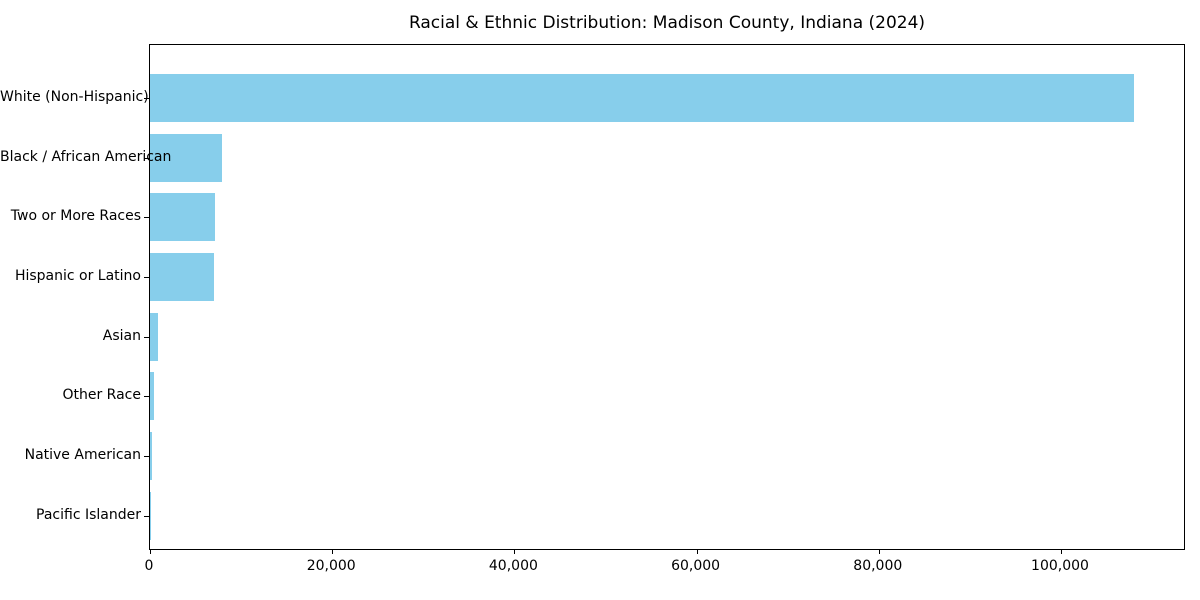 This screenshot has width=1200, height=600. I want to click on x-axis-label: 0, so click(149, 566).